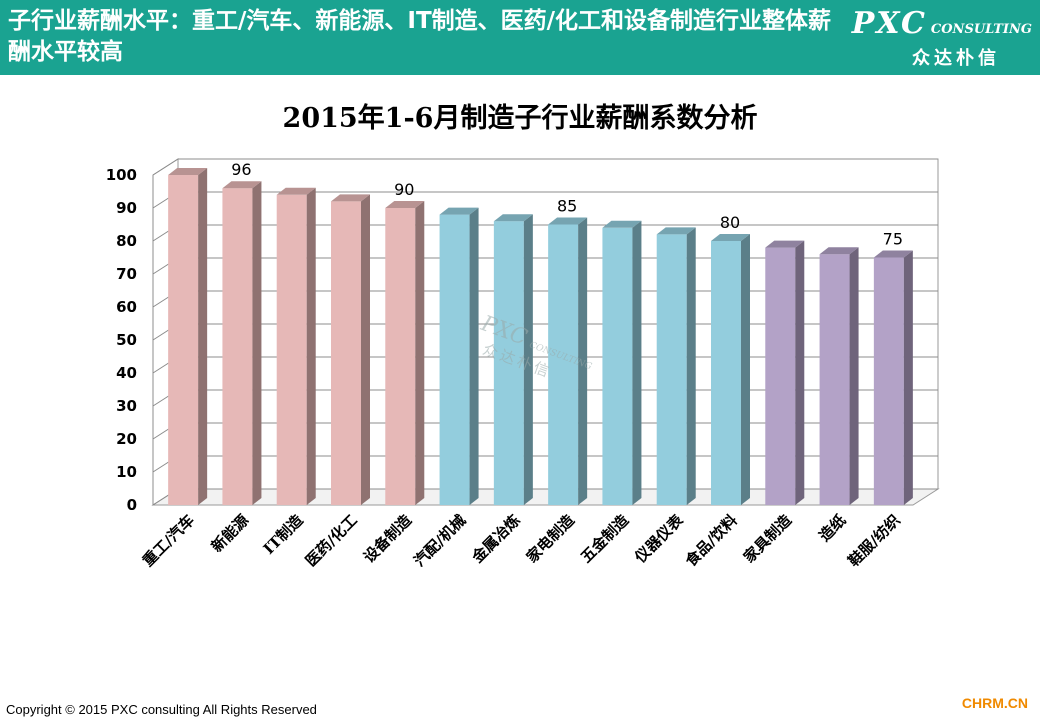 This screenshot has width=1040, height=720. Describe the element at coordinates (496, 539) in the screenshot. I see `x-category-label: 金属冶炼` at that location.